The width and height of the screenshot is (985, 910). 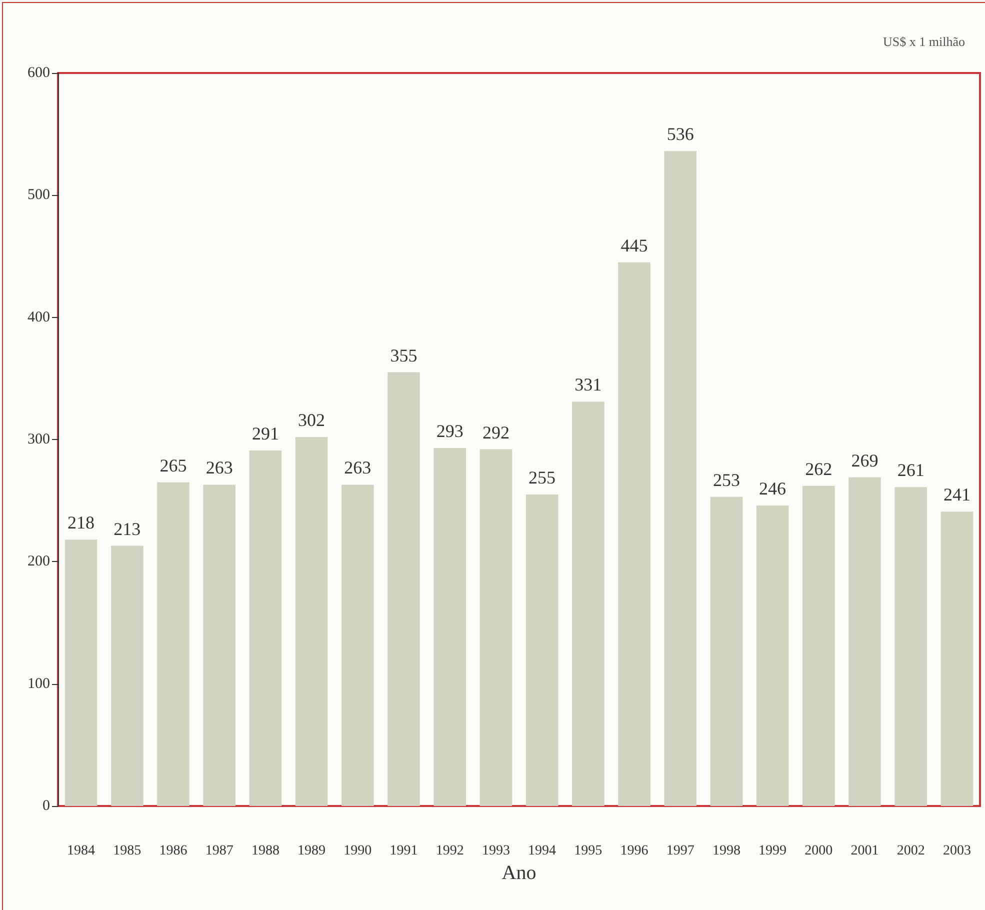 I want to click on x-tick-label: 1997, so click(x=680, y=851).